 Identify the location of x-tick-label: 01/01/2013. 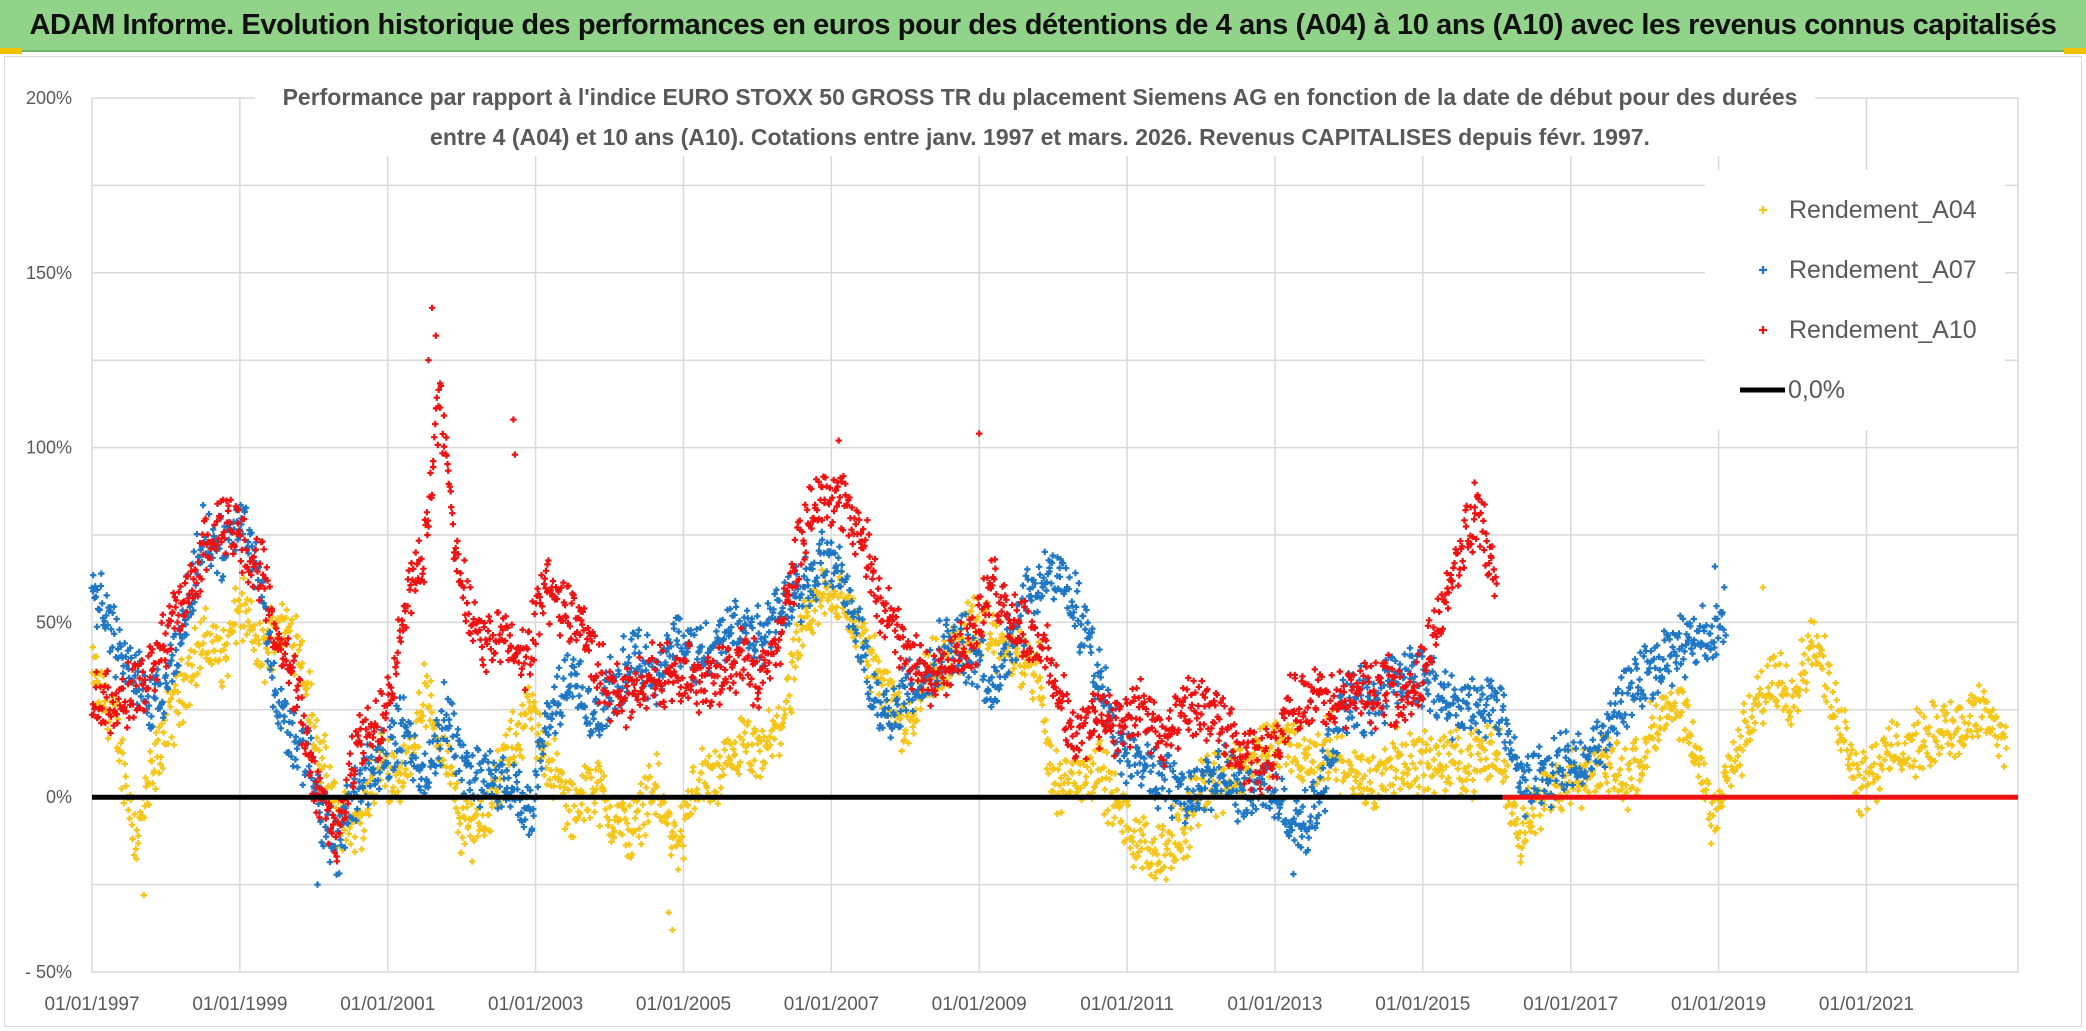
(1274, 1004).